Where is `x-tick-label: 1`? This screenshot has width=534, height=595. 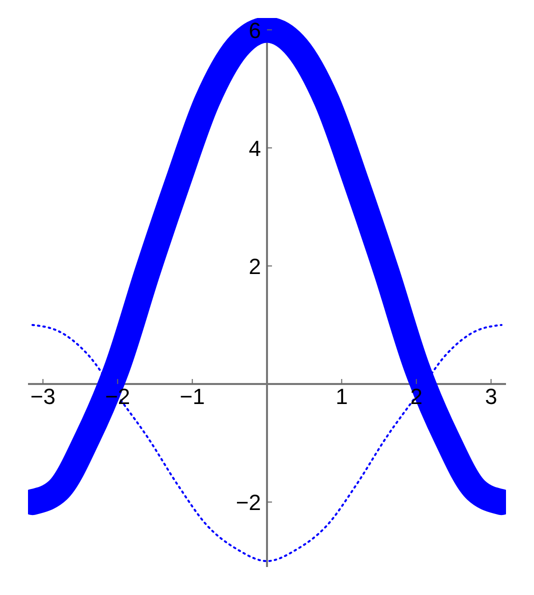 x-tick-label: 1 is located at coordinates (342, 396).